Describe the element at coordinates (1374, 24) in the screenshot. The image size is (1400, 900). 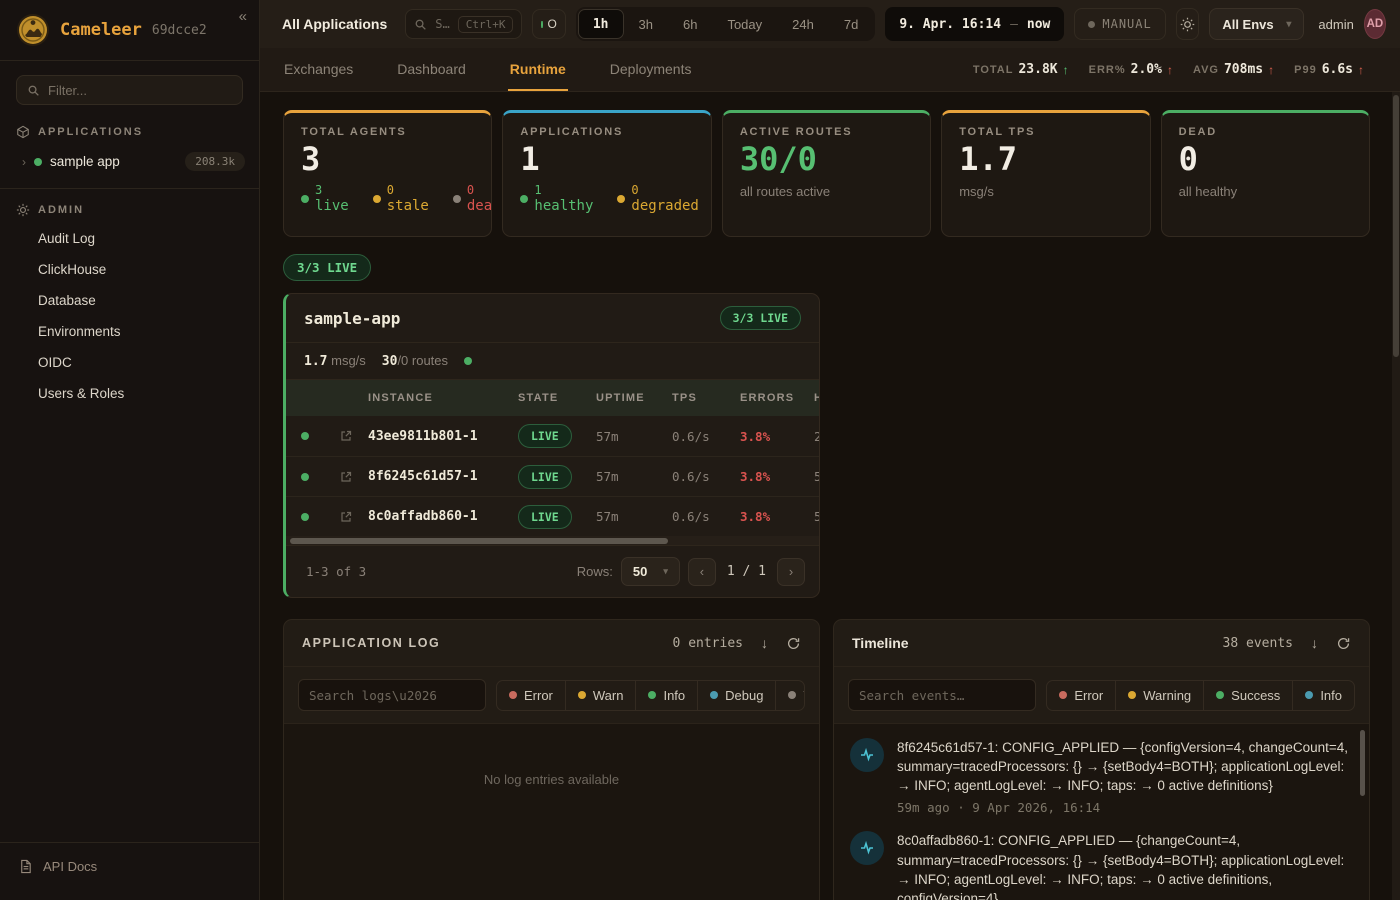
I see `avatar: AD` at that location.